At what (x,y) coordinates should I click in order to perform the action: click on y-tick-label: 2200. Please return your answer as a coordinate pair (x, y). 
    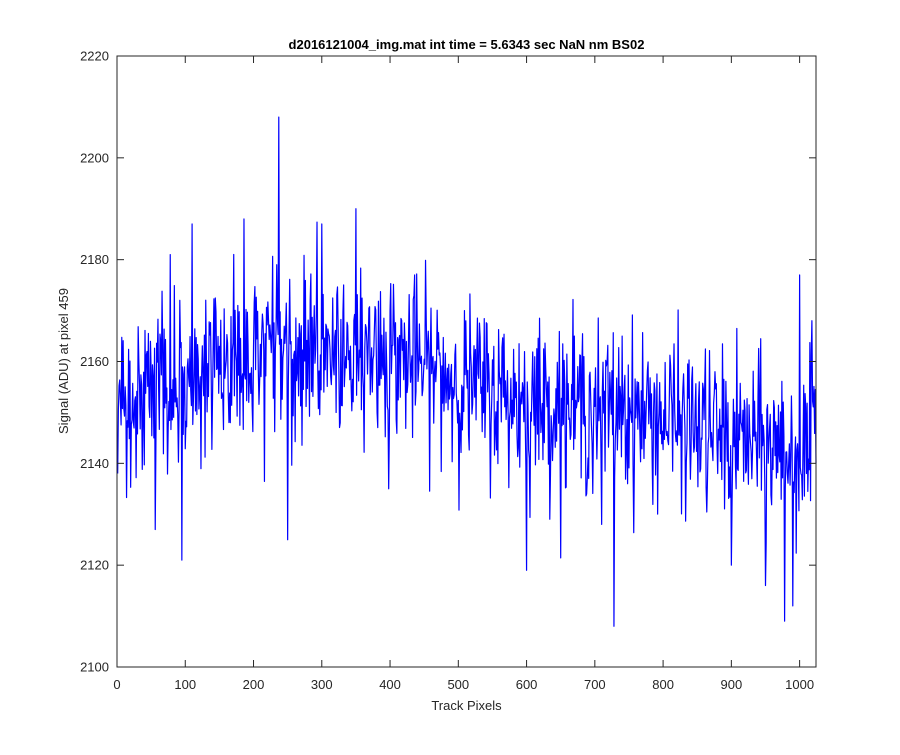
    Looking at the image, I should click on (94, 157).